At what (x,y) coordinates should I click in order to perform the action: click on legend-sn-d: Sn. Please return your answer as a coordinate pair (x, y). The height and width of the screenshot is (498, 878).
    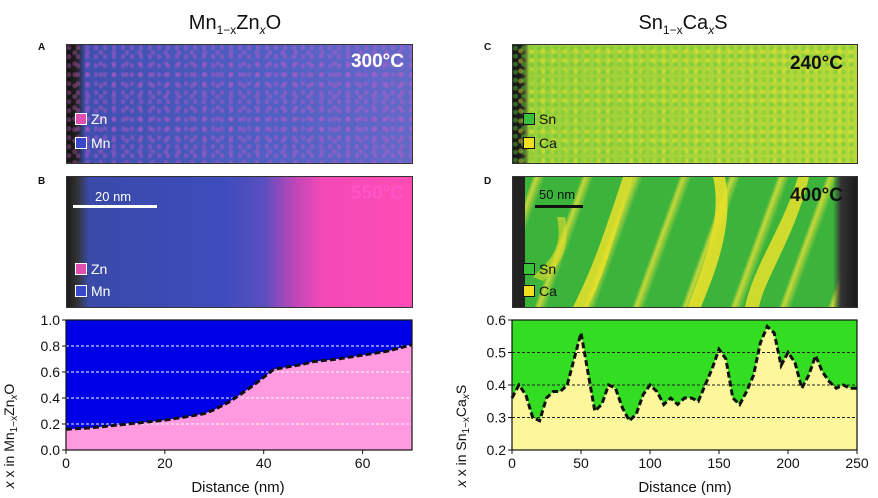
    Looking at the image, I should click on (539, 269).